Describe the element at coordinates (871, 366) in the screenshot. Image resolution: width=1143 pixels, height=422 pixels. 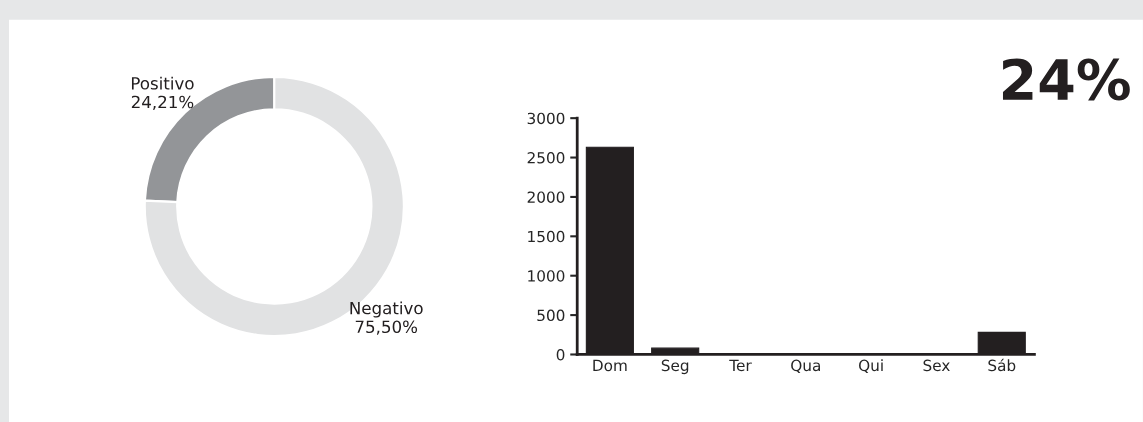
I see `x-tick-label: Qui` at that location.